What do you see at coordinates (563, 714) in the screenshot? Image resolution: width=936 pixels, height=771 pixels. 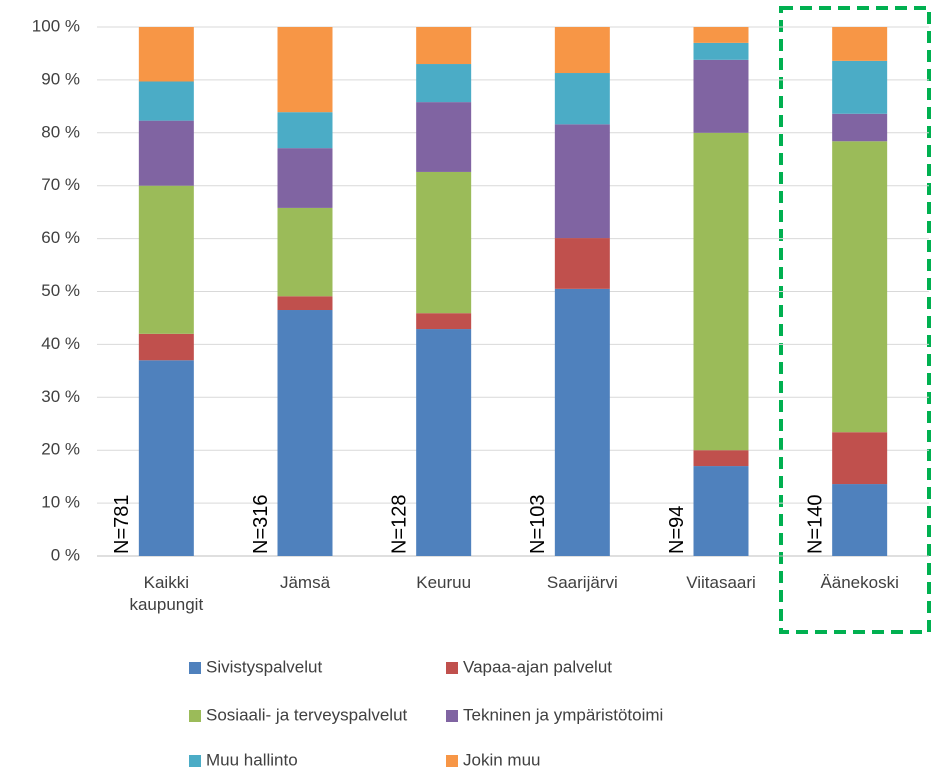 I see `legend-label: Tekninen ja ympäristötoimi` at bounding box center [563, 714].